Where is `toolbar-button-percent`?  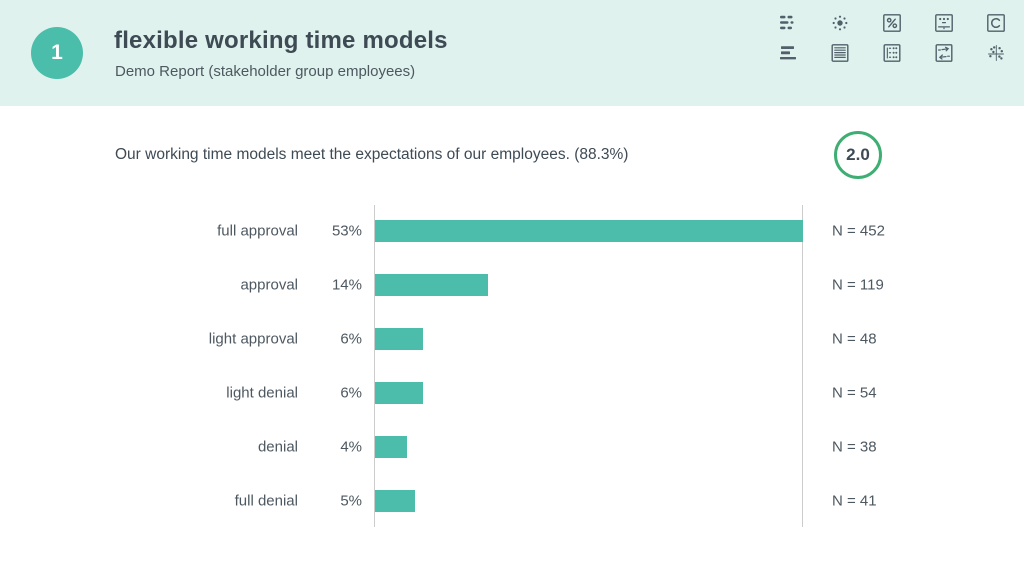
toolbar-button-percent is located at coordinates (892, 23).